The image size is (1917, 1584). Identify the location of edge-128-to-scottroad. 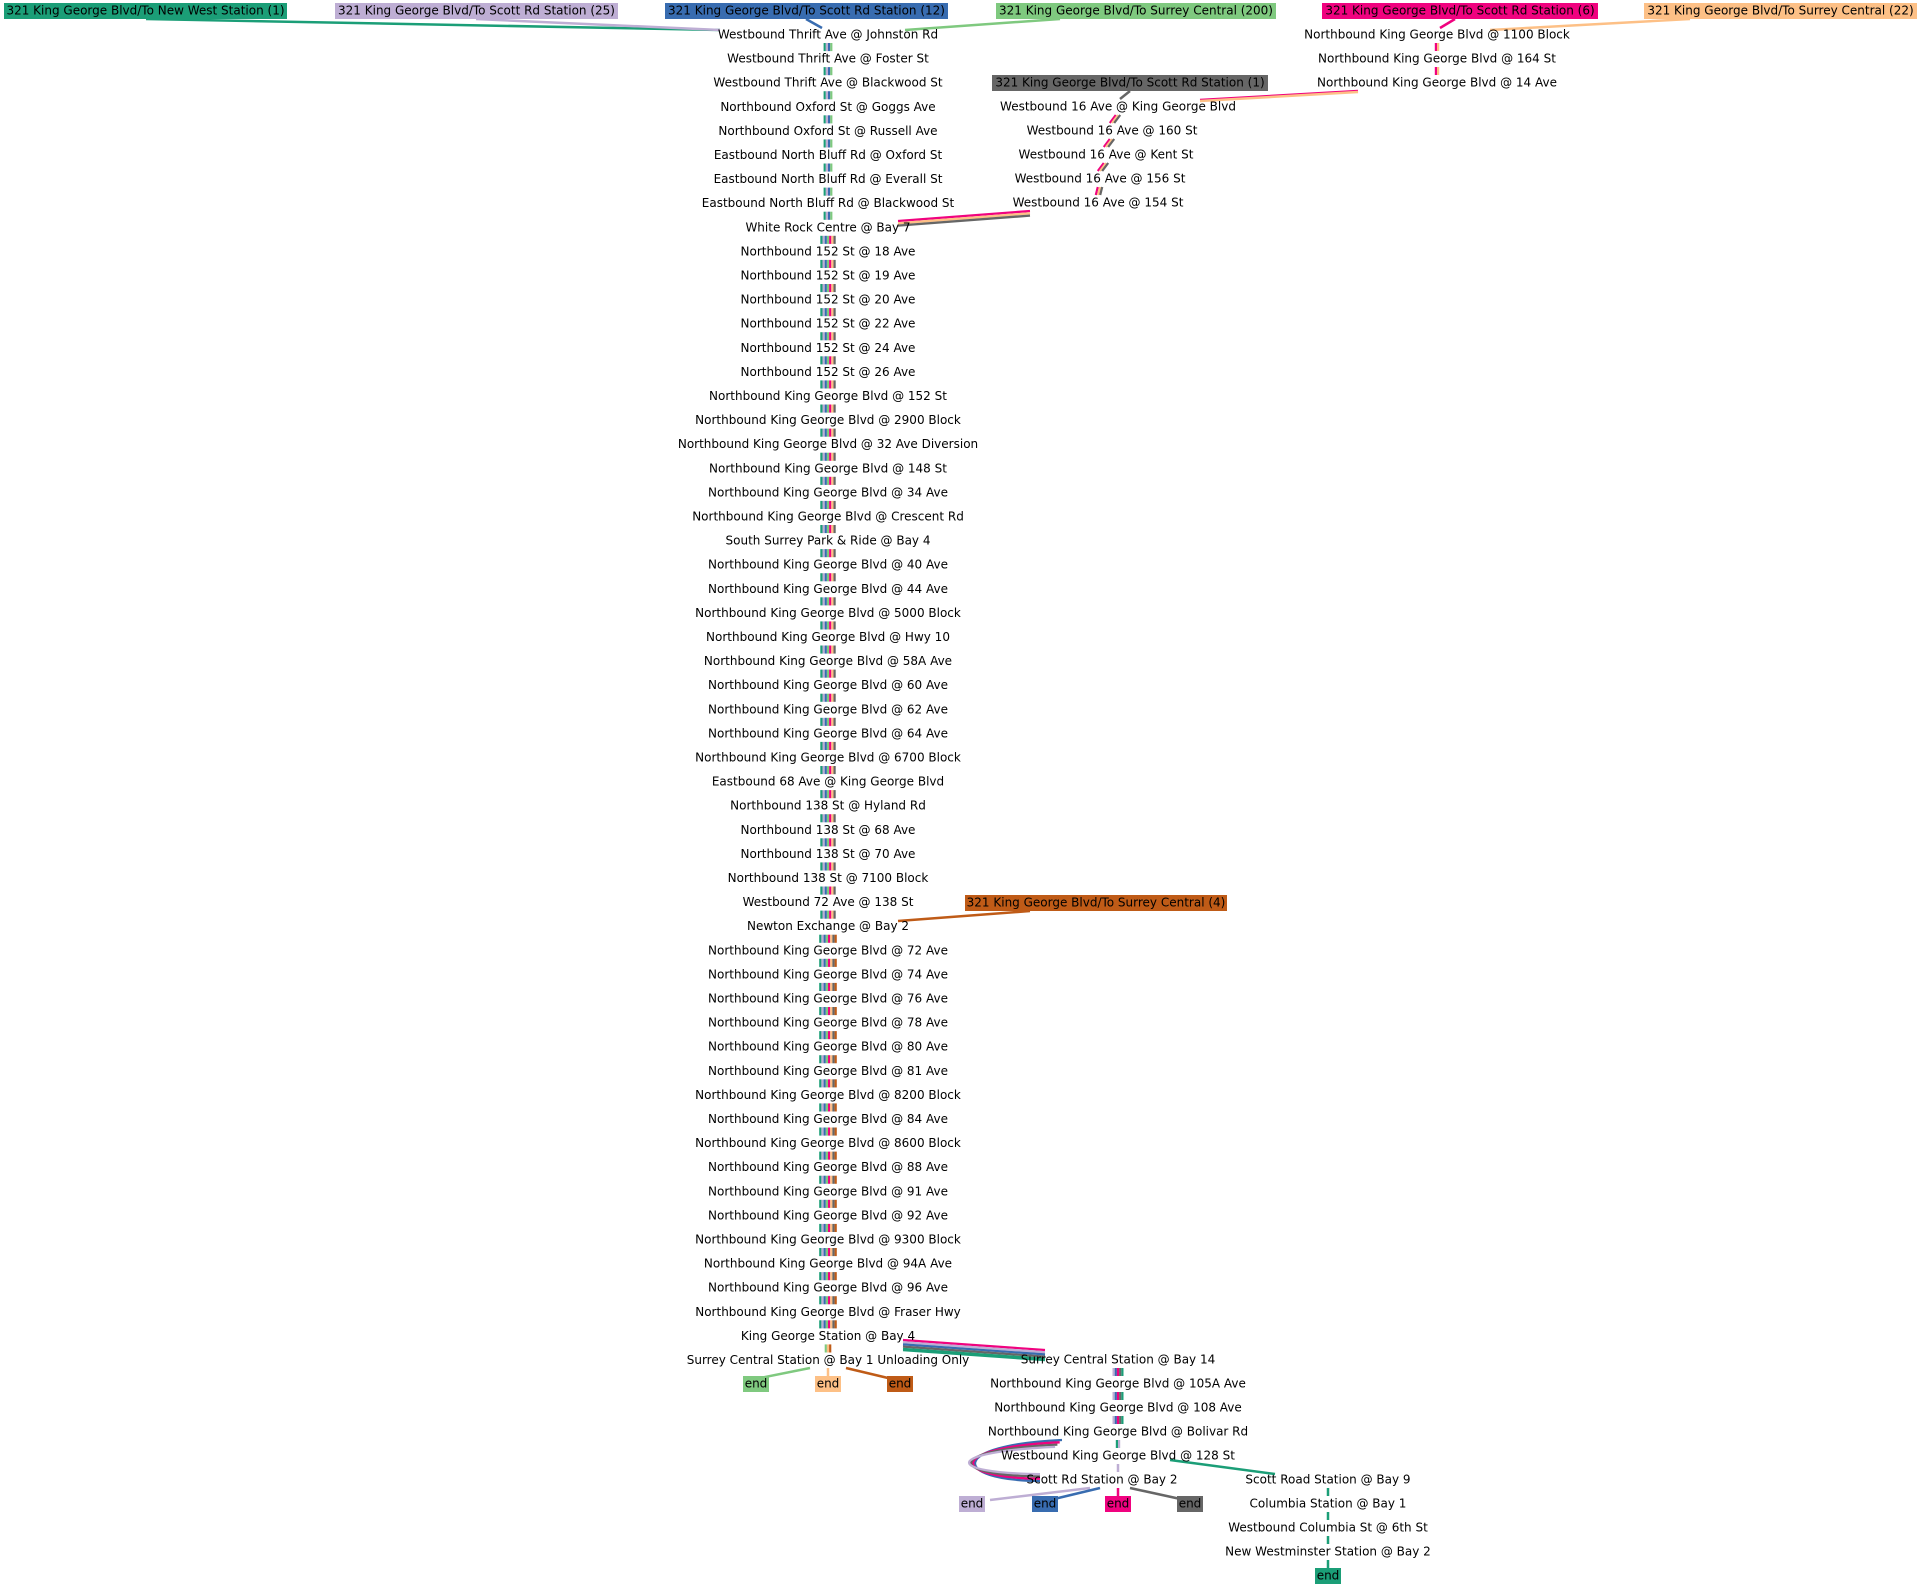
(1222, 1467).